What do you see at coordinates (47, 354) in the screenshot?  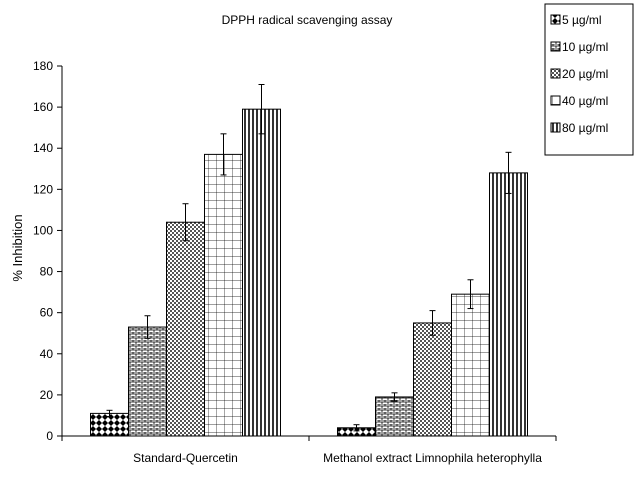 I see `y-tick-label: 40` at bounding box center [47, 354].